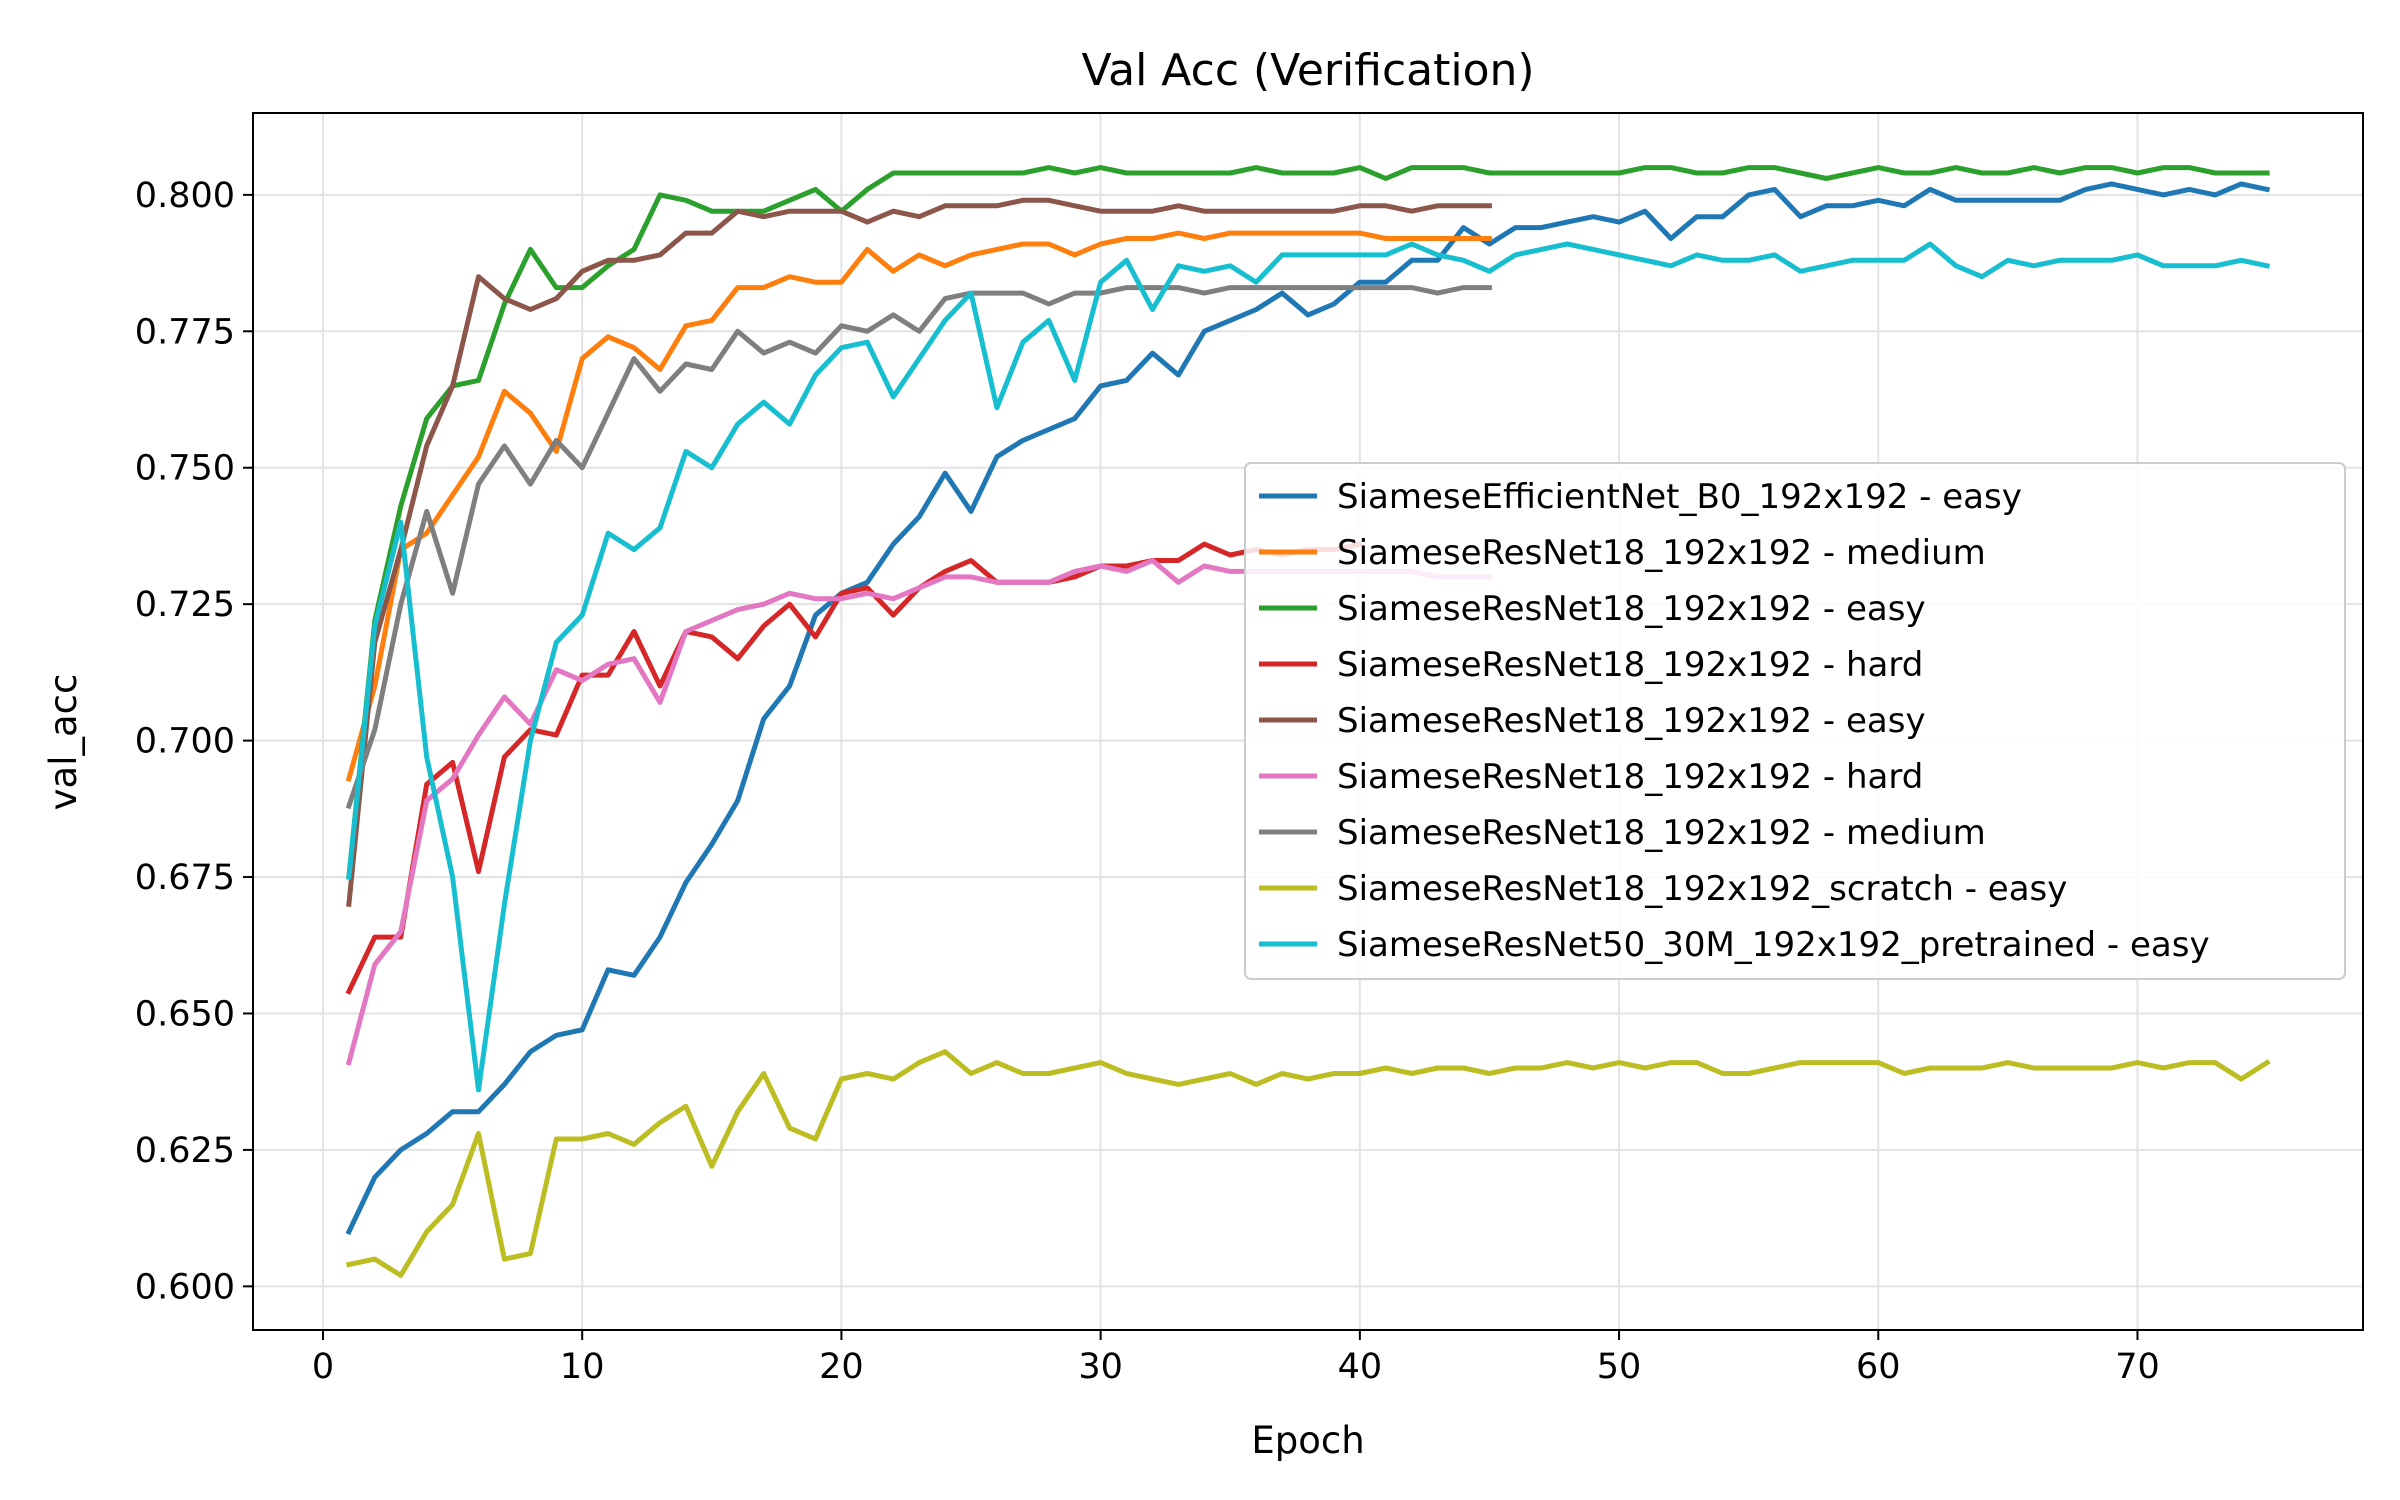 This screenshot has height=1500, width=2400. I want to click on y-tick-label: 0.750, so click(185, 469).